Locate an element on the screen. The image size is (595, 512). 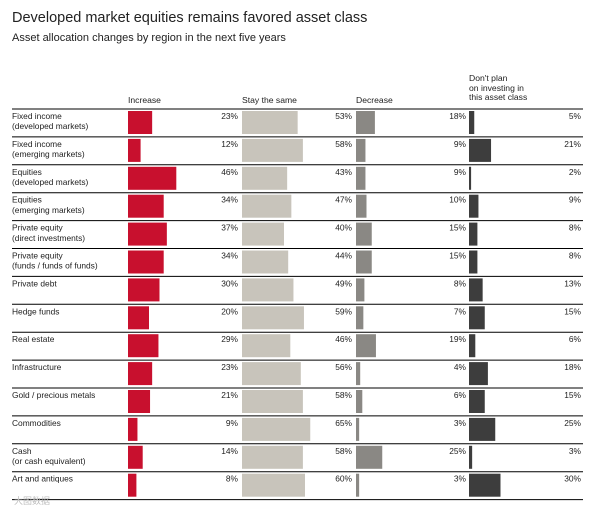
value-label-stay-the-same-hedge-funds: 59% is located at coordinates (343, 311).